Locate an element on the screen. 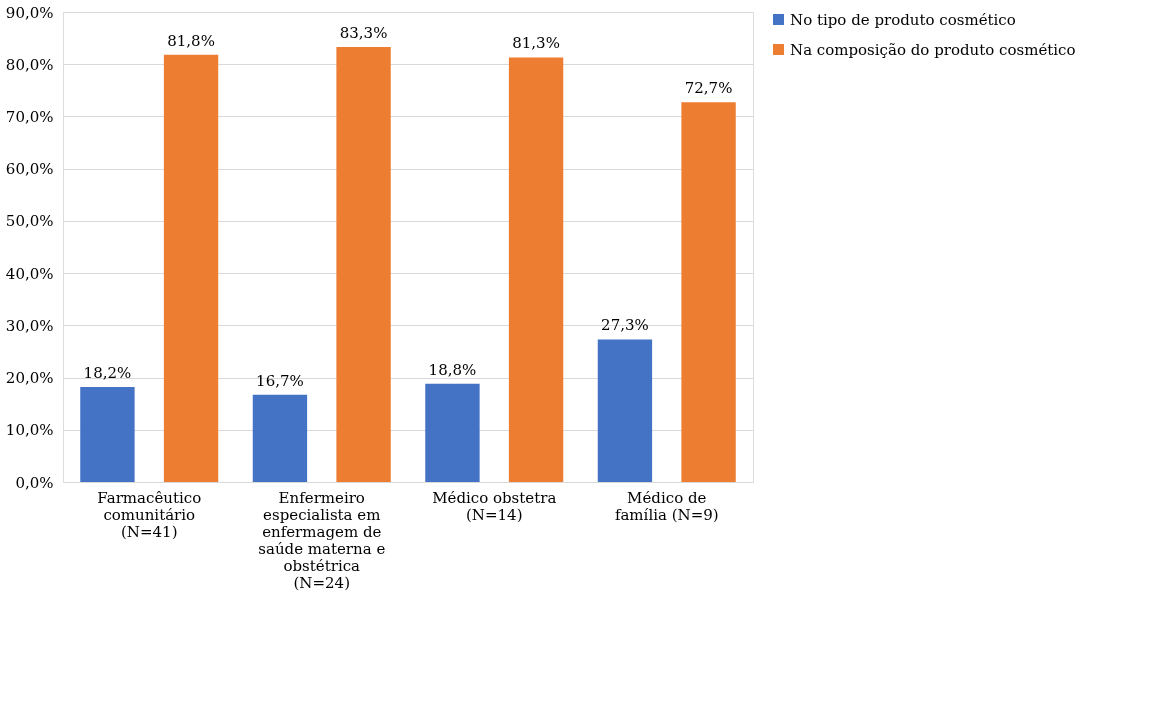  y-tick-label: 20,0% is located at coordinates (29, 378).